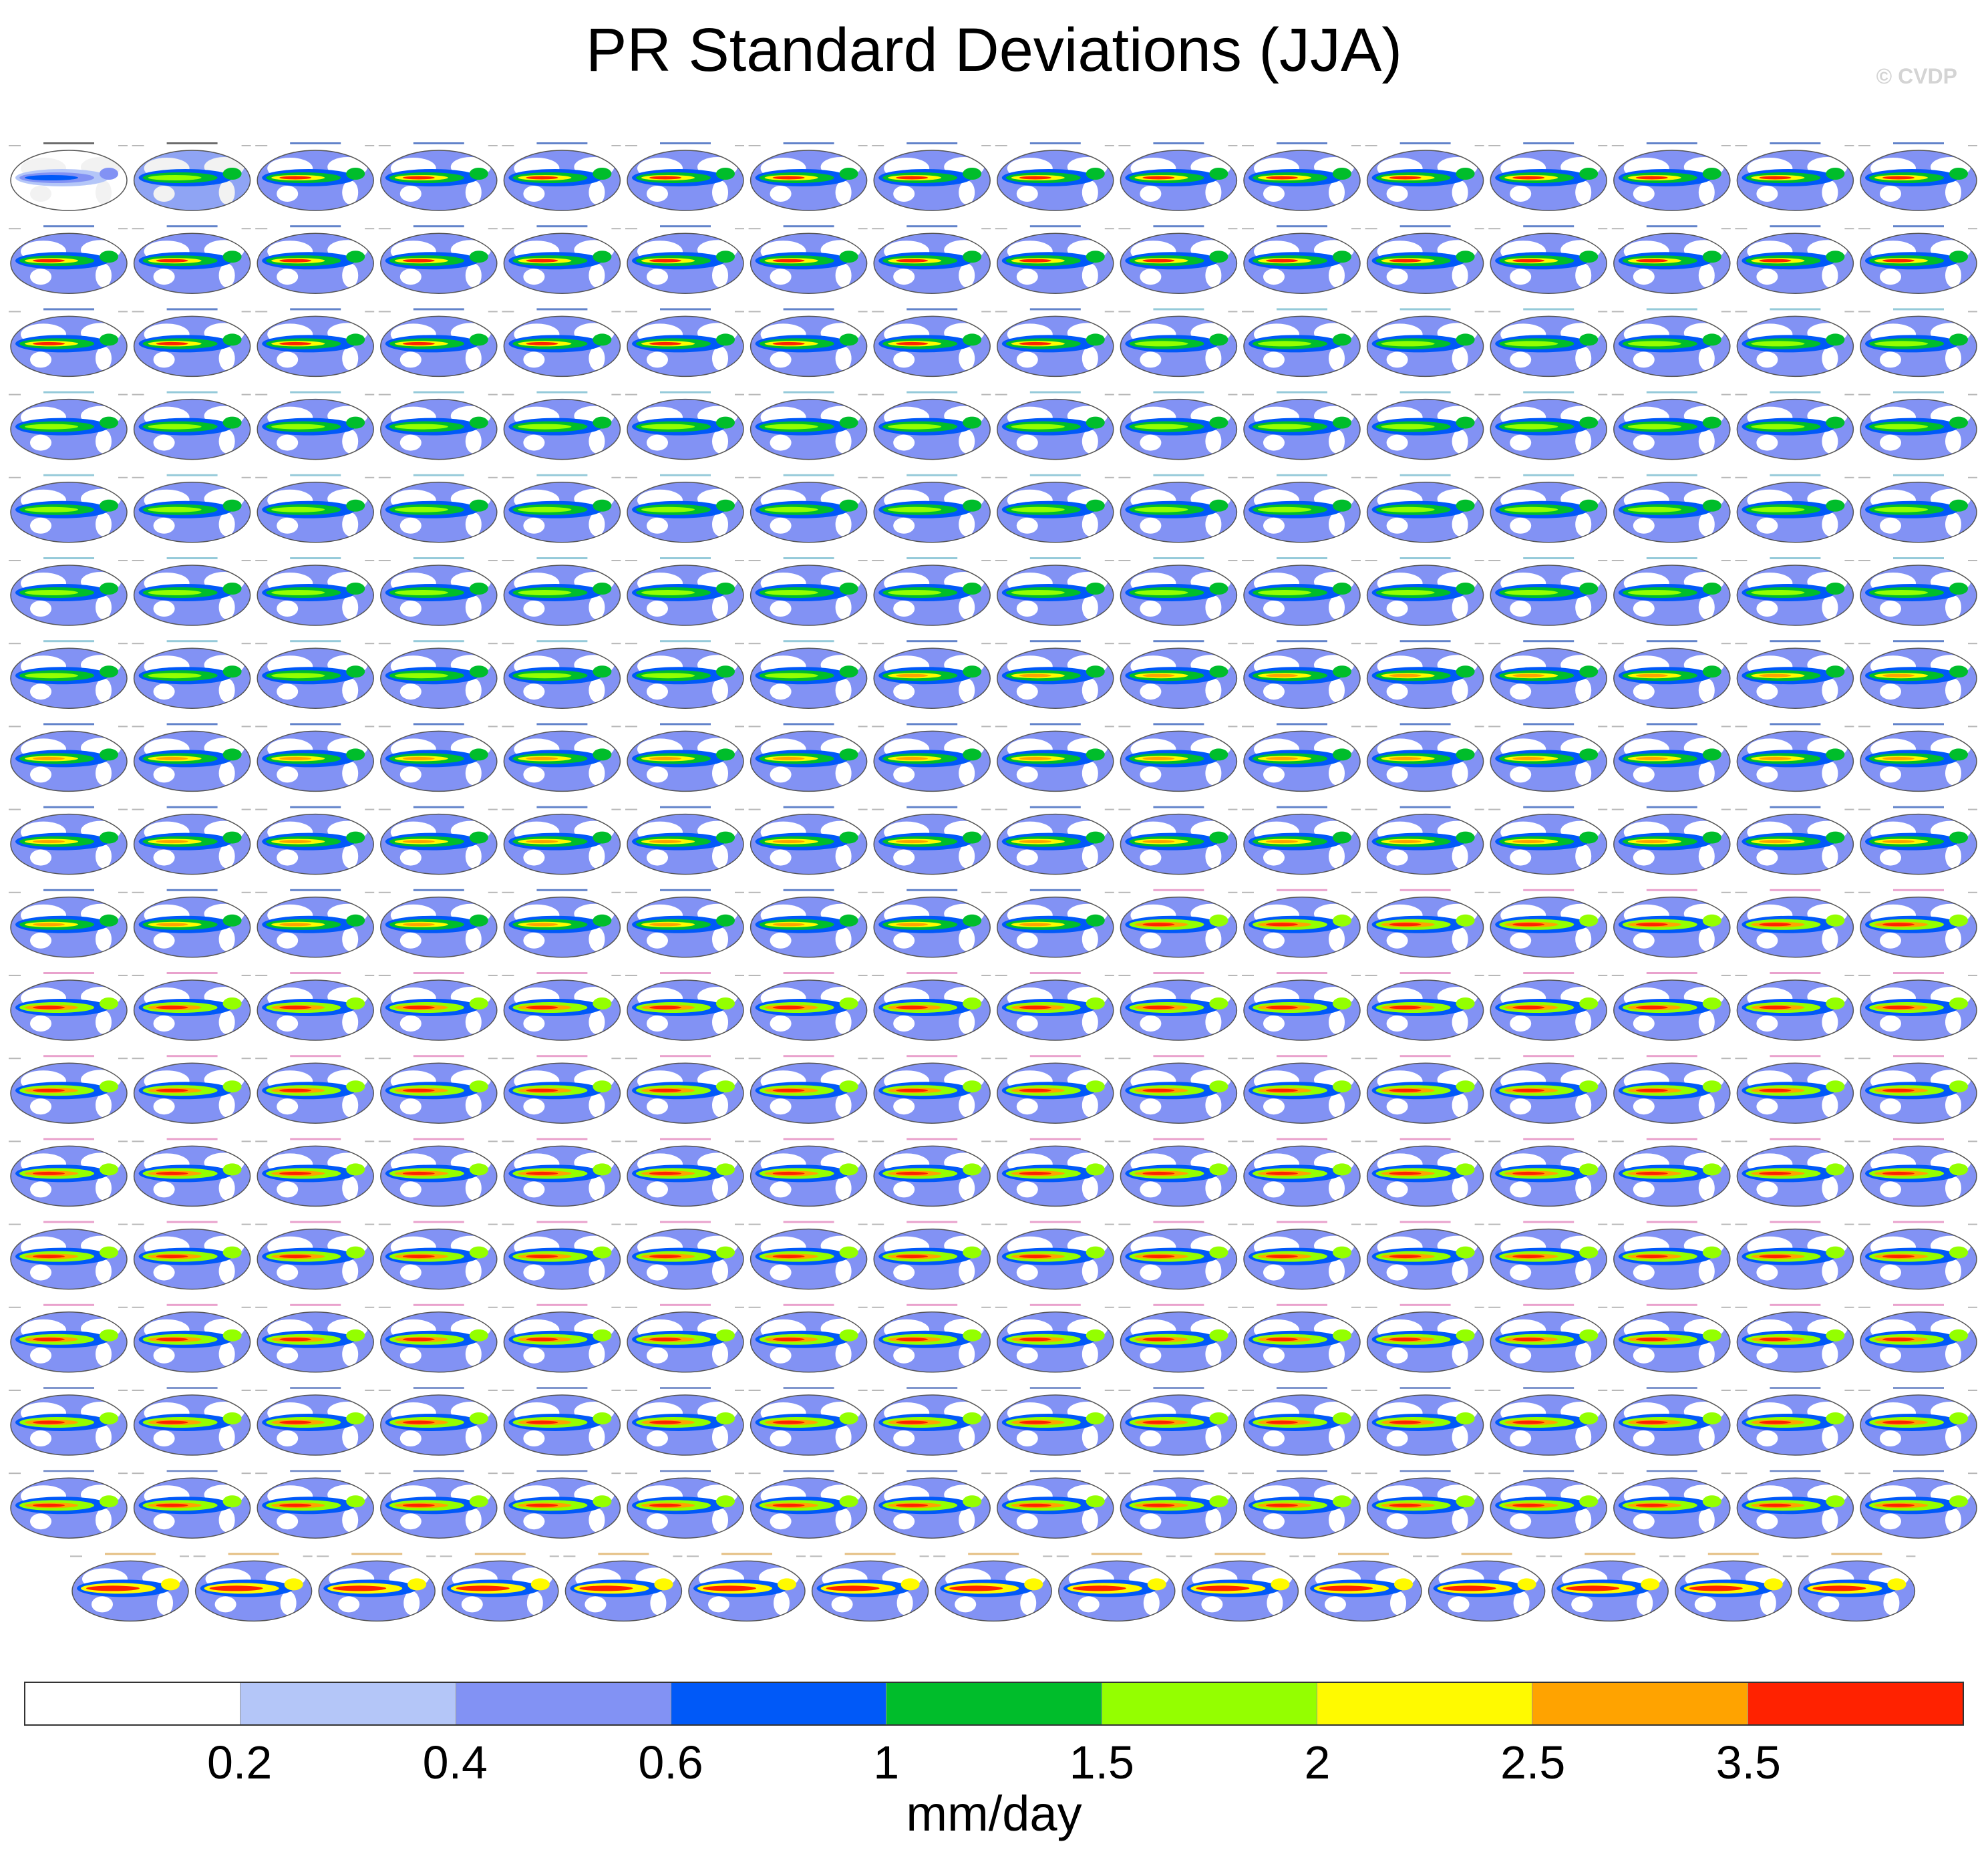  I want to click on colorbar-tick-label: 1, so click(886, 1762).